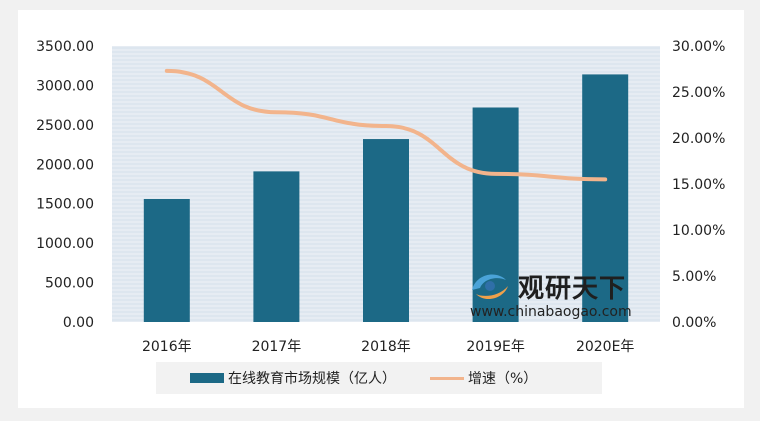  What do you see at coordinates (78, 323) in the screenshot?
I see `left-tick-label: 0.00` at bounding box center [78, 323].